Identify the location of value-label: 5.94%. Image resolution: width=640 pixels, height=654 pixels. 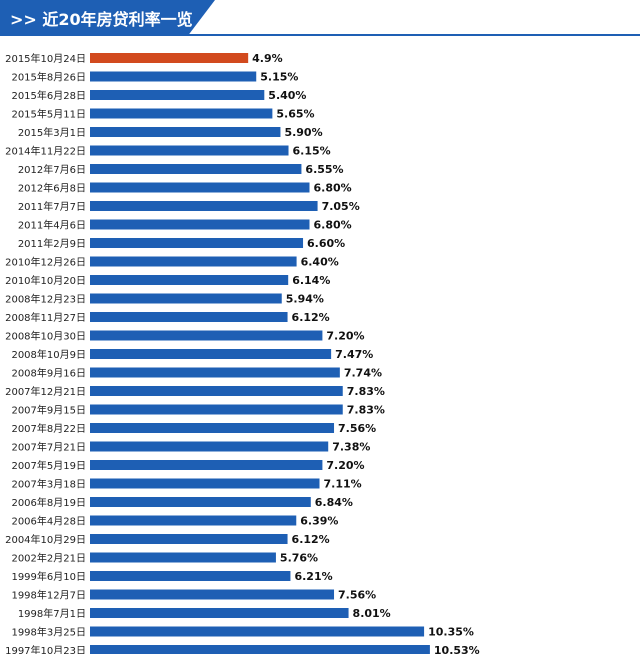
(305, 299).